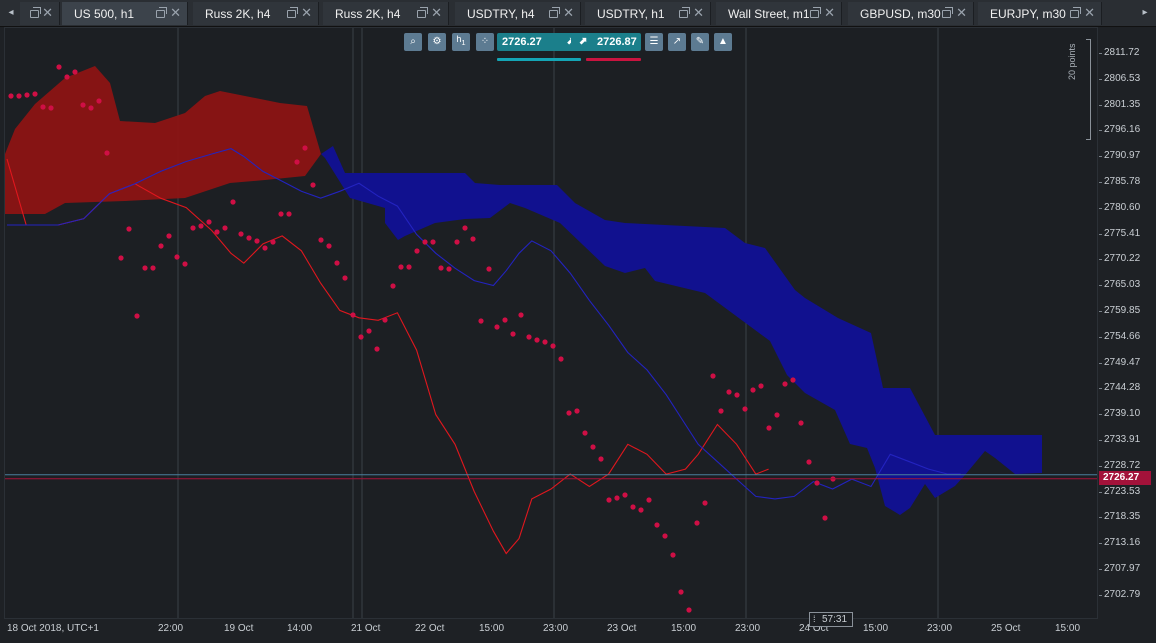 The image size is (1156, 643). I want to click on bid-price: 2726.27, so click(522, 42).